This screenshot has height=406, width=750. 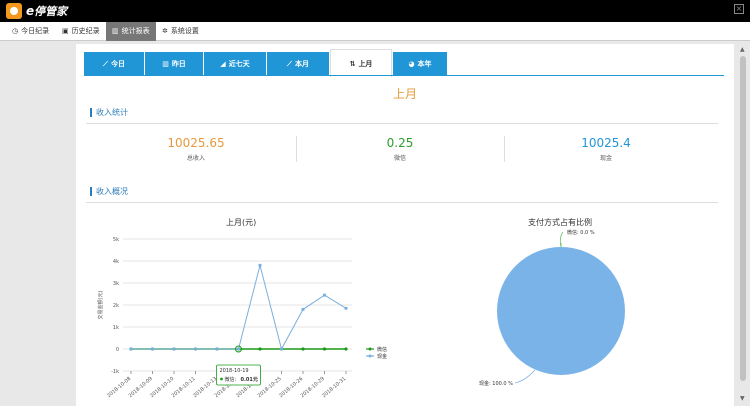 What do you see at coordinates (496, 383) in the screenshot?
I see `pie-label-cash: 现金: 100.0 %` at bounding box center [496, 383].